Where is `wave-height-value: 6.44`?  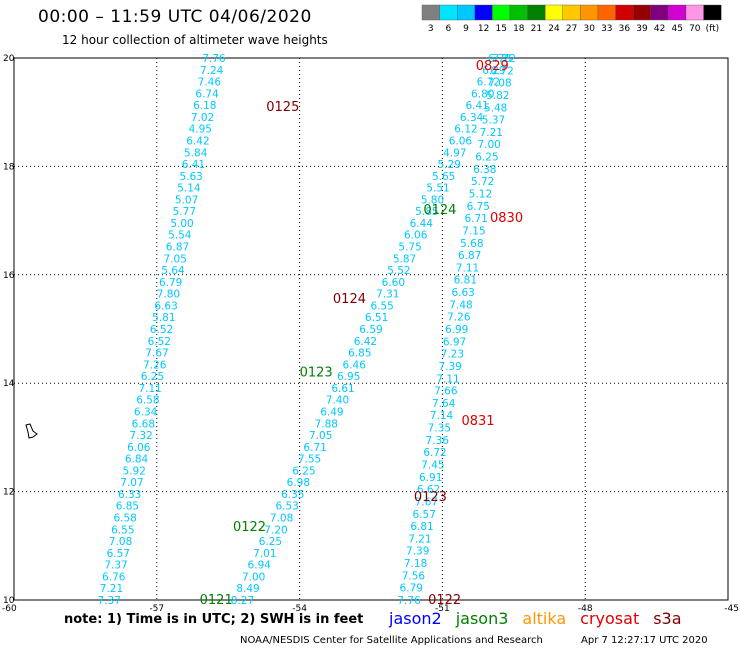
wave-height-value: 6.44 is located at coordinates (422, 224).